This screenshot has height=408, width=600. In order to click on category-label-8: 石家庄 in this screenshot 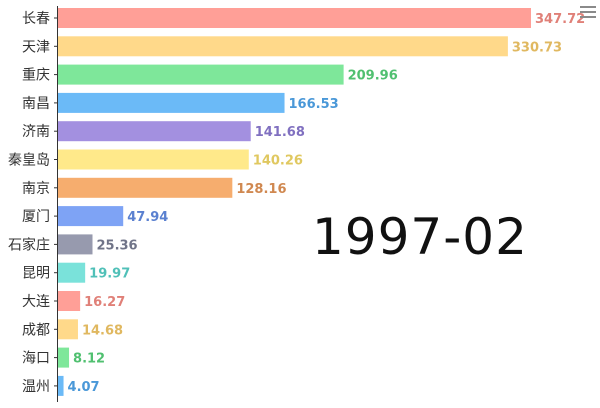, I will do `click(29, 244)`.